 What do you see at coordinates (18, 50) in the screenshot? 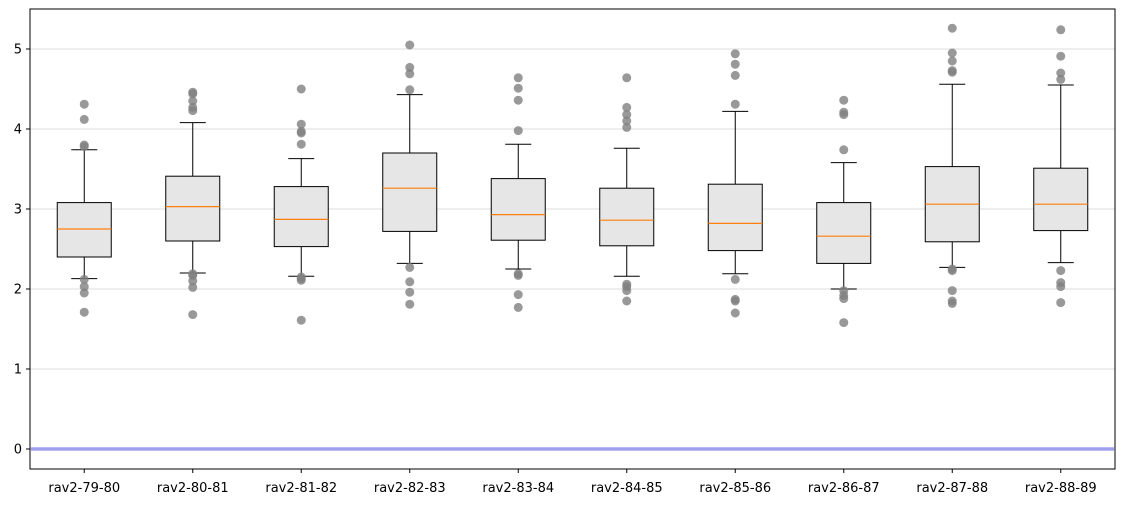
I see `y-tick-label: 5` at bounding box center [18, 50].